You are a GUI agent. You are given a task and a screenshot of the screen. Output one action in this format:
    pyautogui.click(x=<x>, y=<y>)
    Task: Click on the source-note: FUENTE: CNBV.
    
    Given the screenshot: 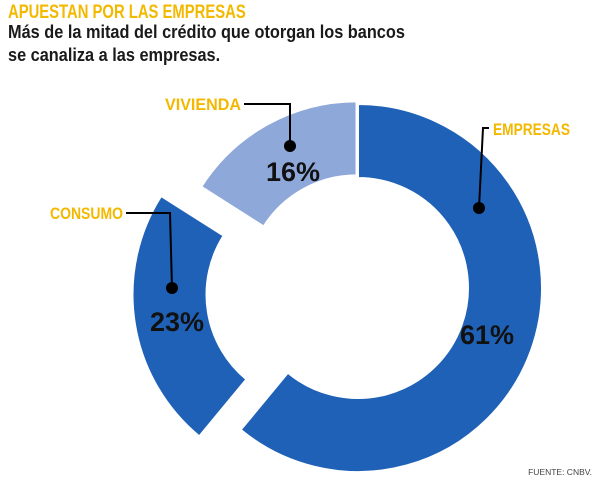 What is the action you would take?
    pyautogui.click(x=560, y=472)
    